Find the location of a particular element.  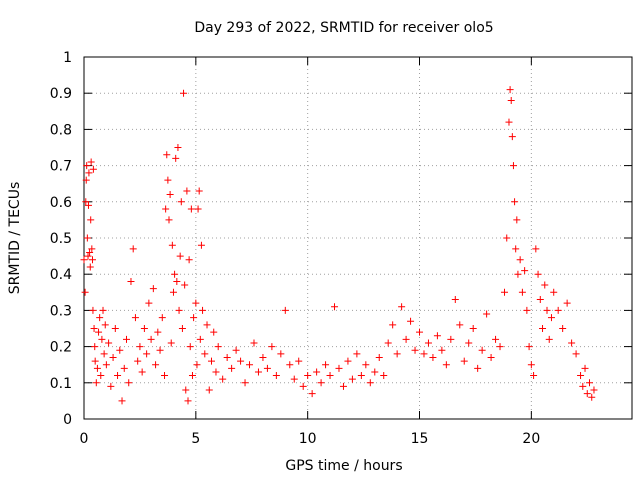

y-axis-label: SRMTID / TECUs is located at coordinates (15, 238).